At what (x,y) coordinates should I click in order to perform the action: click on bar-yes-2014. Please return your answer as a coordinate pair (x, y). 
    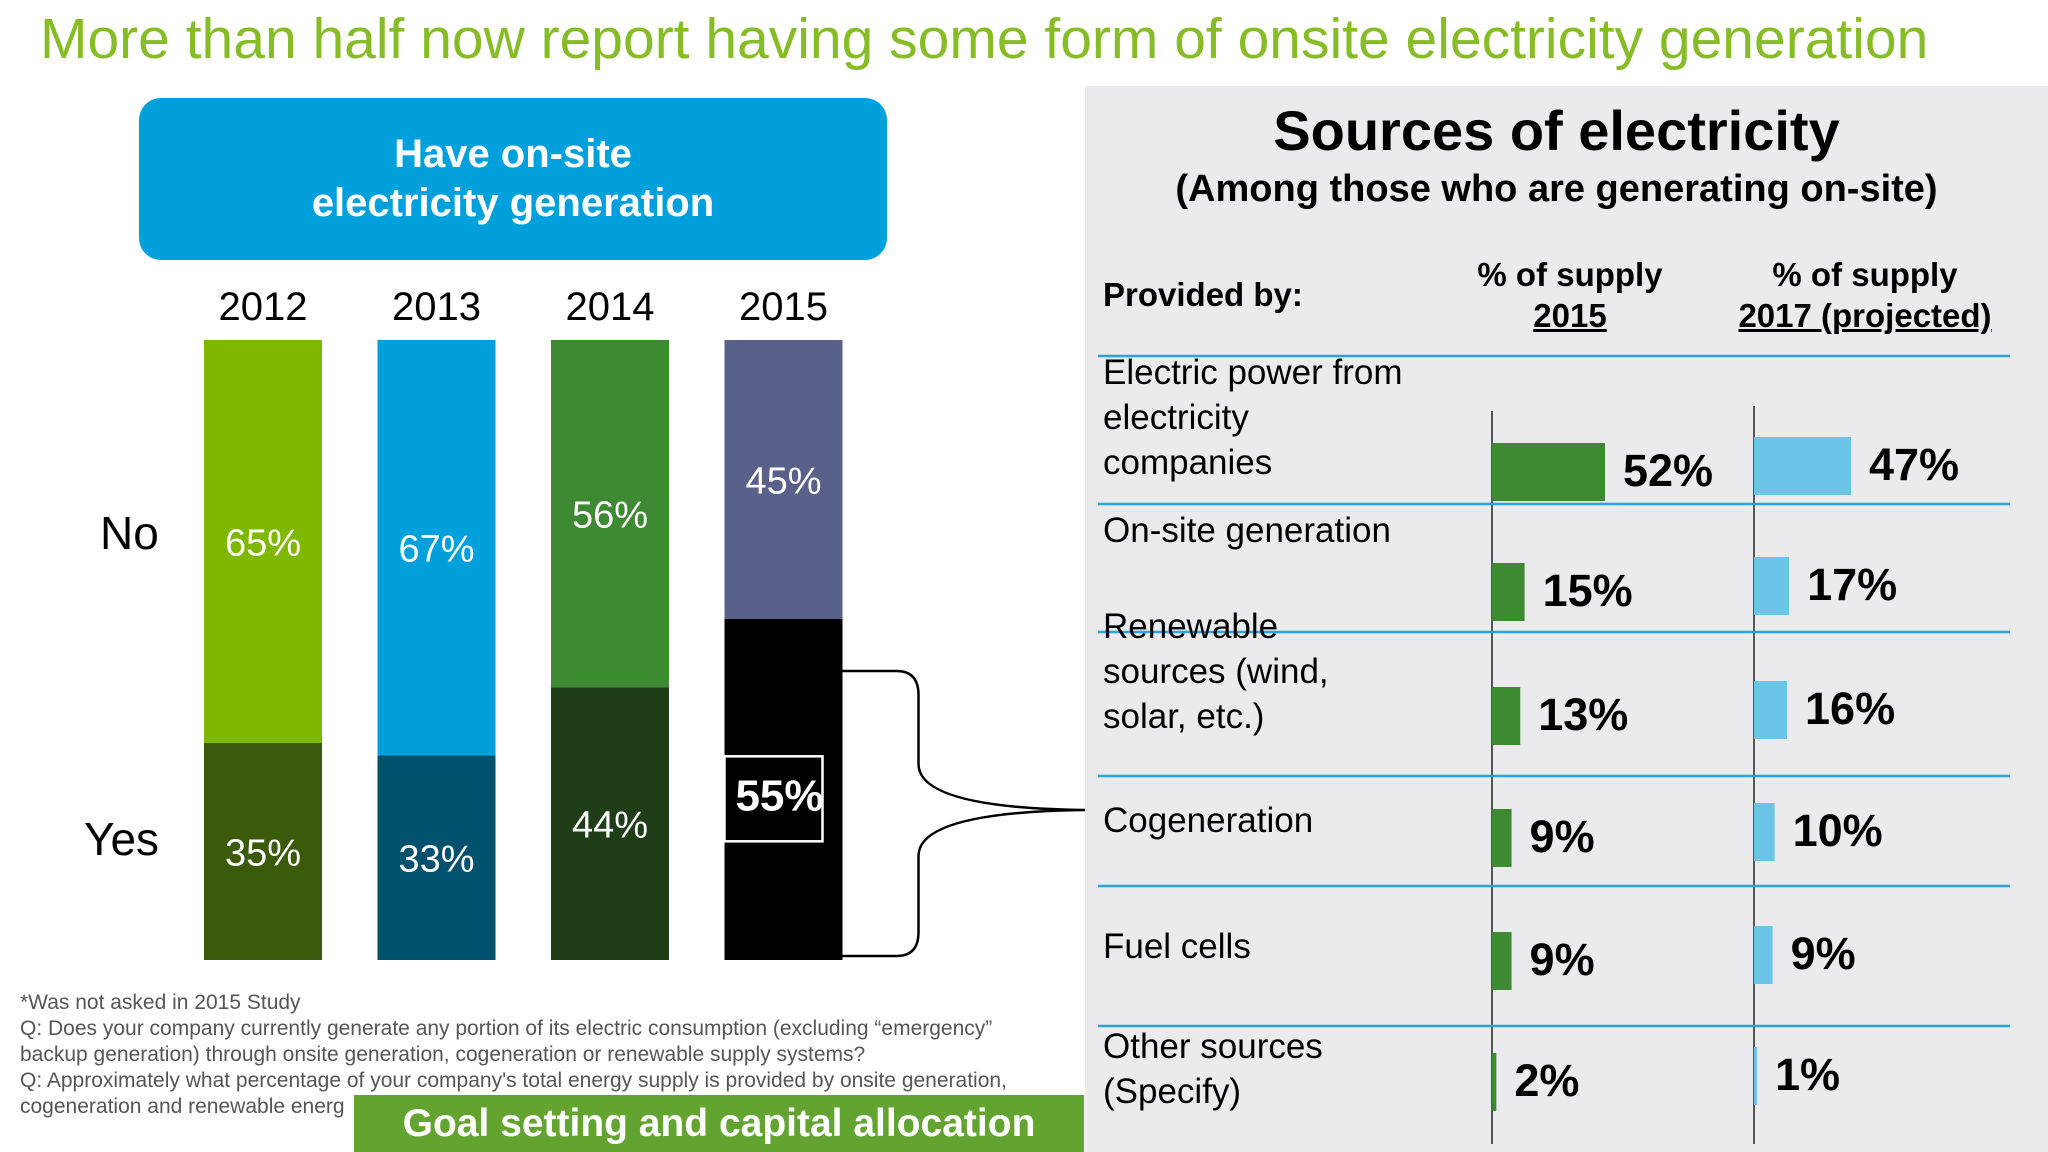
    Looking at the image, I should click on (610, 823).